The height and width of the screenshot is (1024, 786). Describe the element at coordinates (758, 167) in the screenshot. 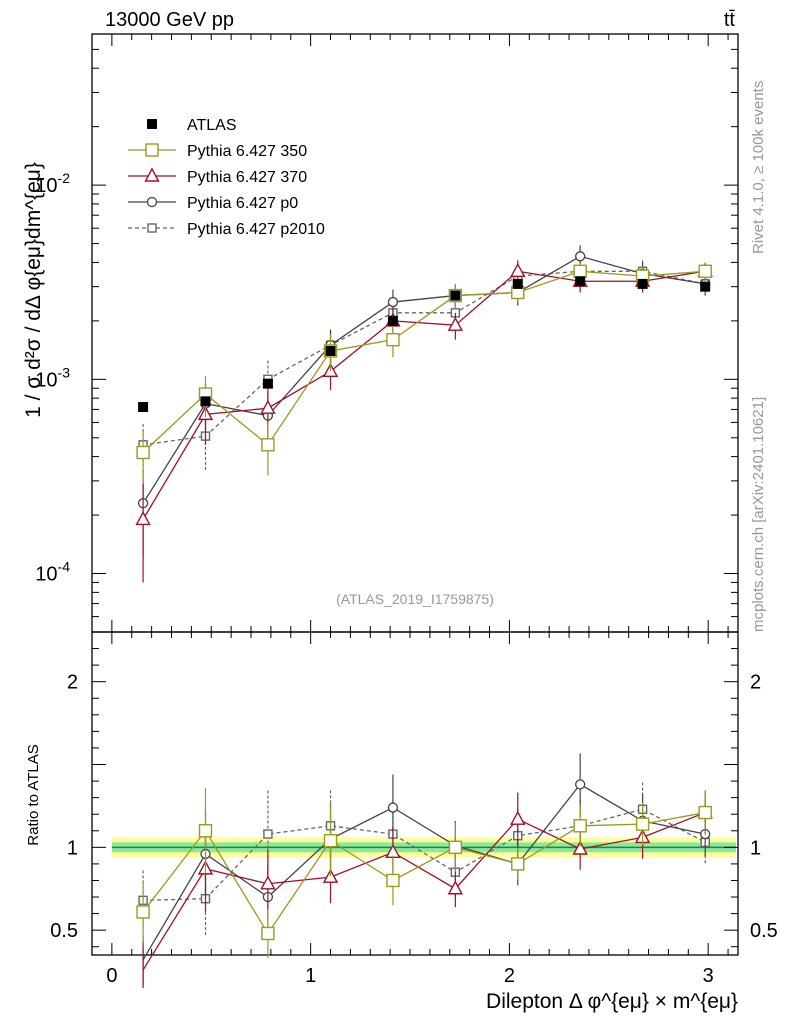

I see `rivet-label: Rivet 4.1.0, ≥ 100k events` at that location.